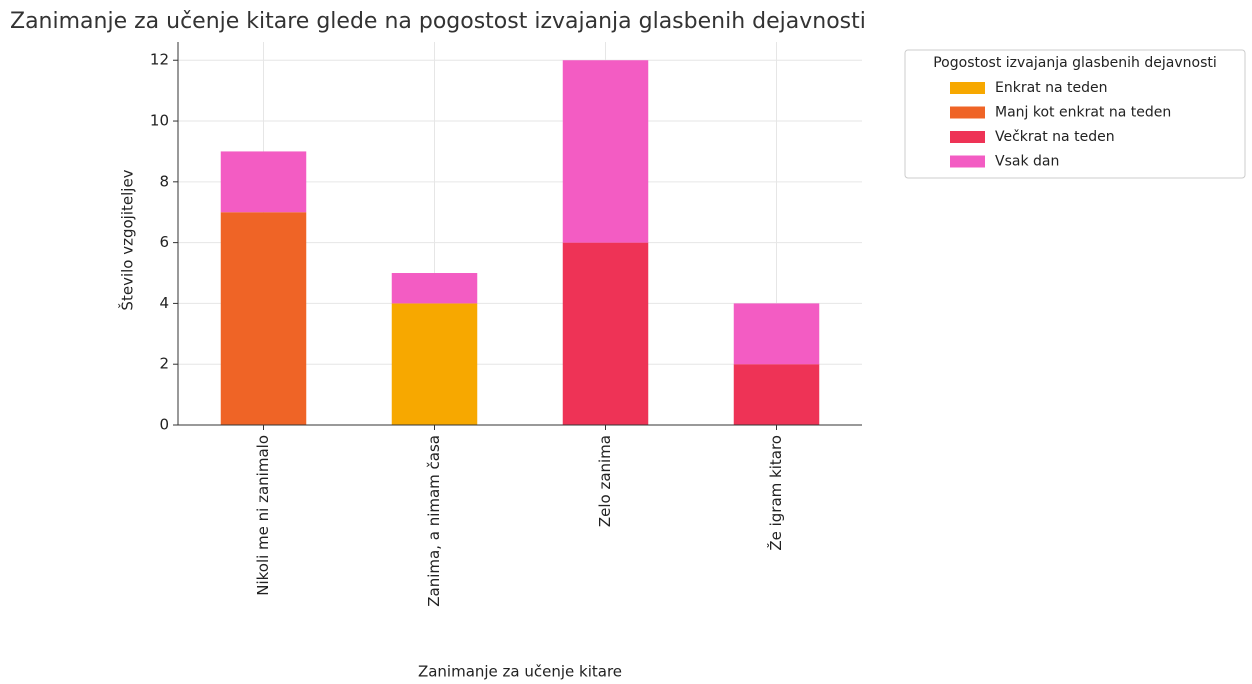  What do you see at coordinates (164, 181) in the screenshot?
I see `y-tick-label: 8` at bounding box center [164, 181].